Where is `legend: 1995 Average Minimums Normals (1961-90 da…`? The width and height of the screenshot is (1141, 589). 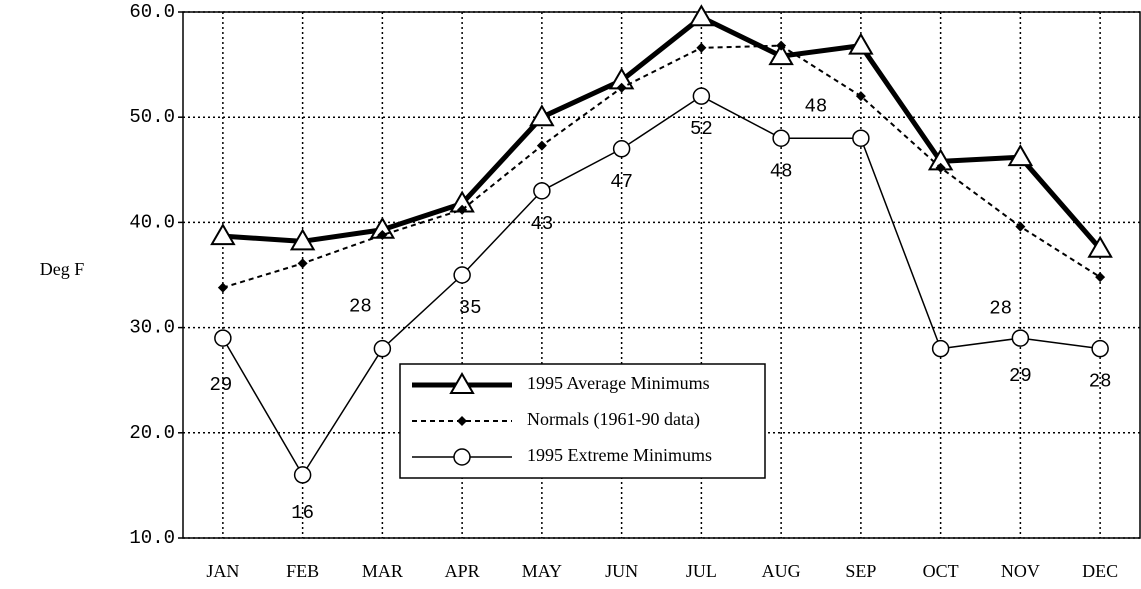
legend: 1995 Average Minimums Normals (1961-90 da… is located at coordinates (582, 421).